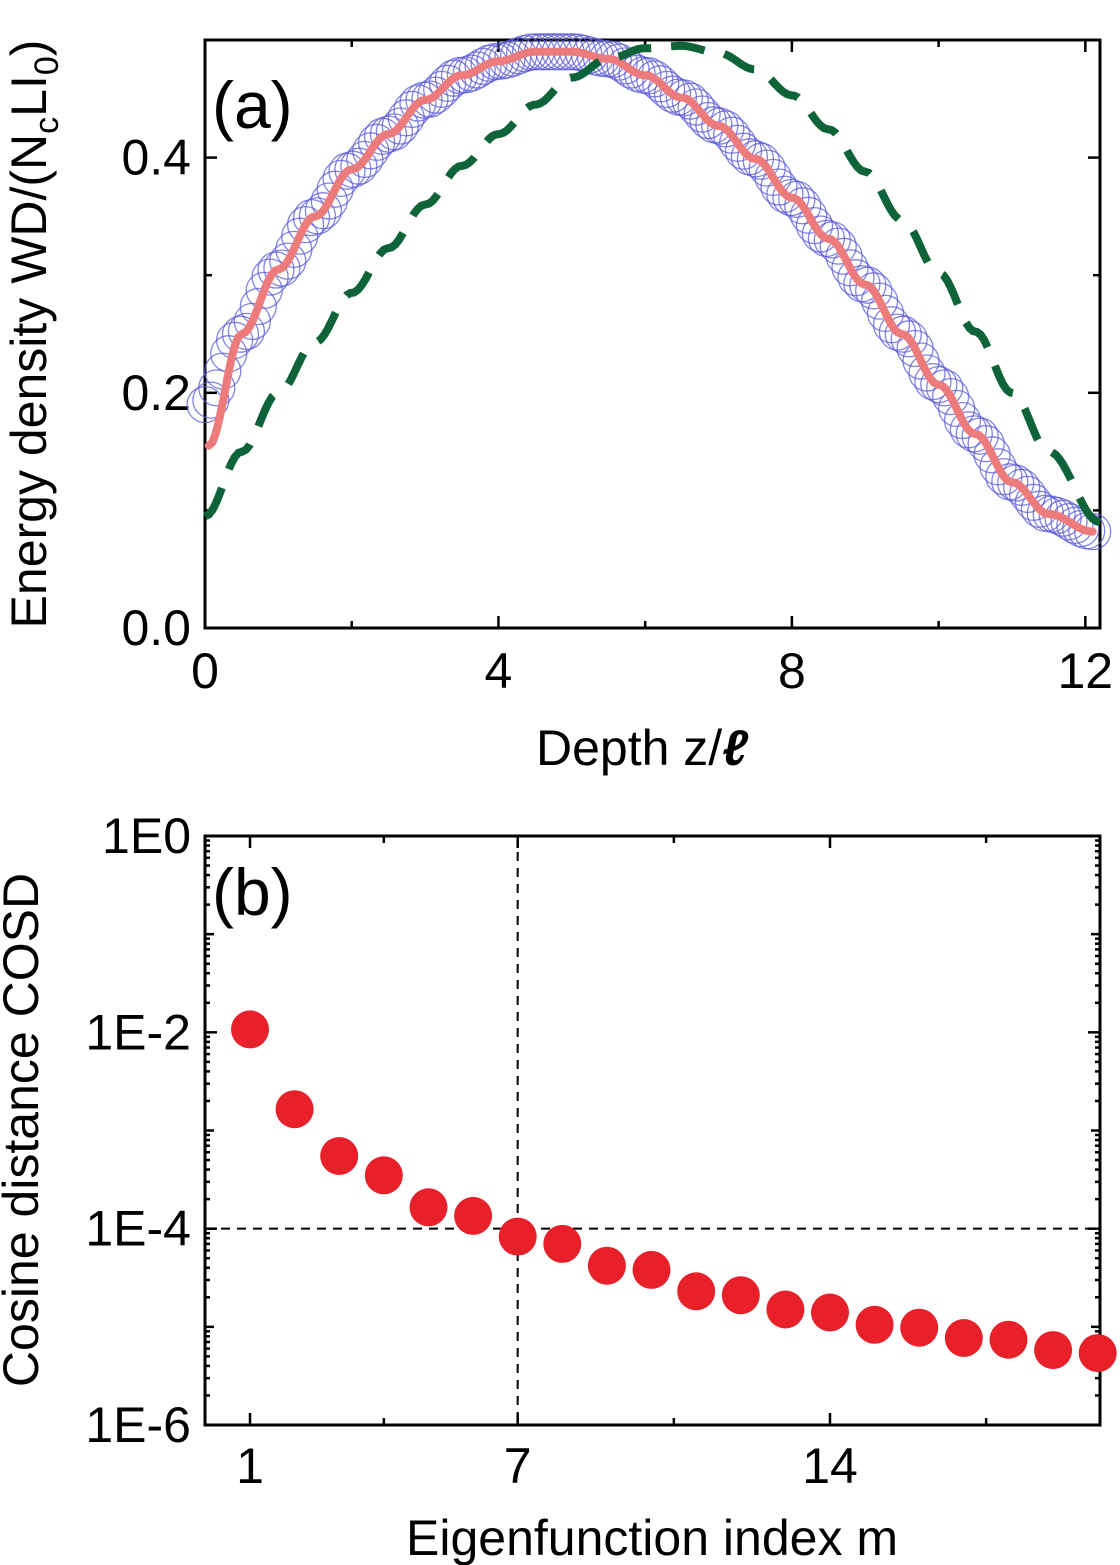 This screenshot has height=1565, width=1120. I want to click on panel-b-y-axis-title: Cosine distance COSD, so click(24, 1130).